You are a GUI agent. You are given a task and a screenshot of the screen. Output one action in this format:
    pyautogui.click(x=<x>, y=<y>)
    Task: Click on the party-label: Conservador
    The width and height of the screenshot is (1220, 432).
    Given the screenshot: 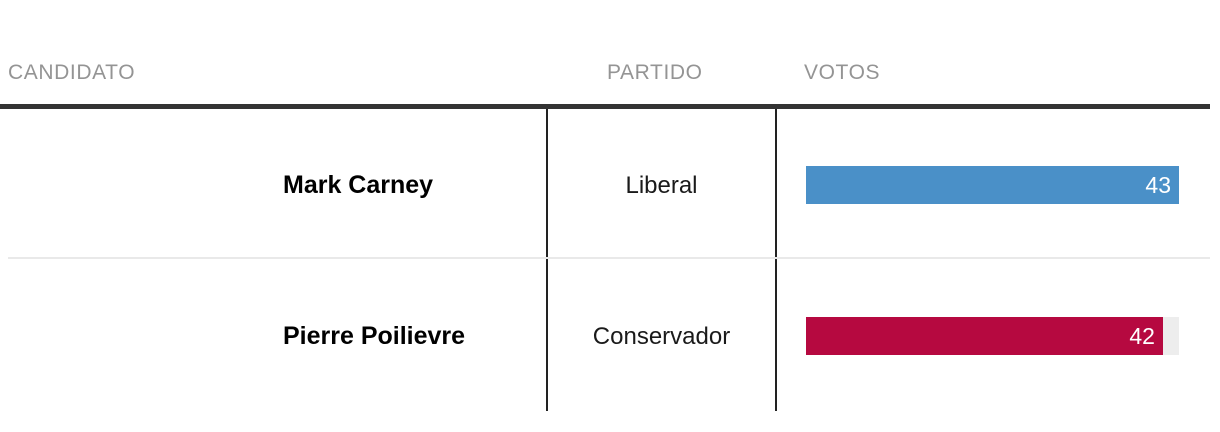 What is the action you would take?
    pyautogui.click(x=661, y=336)
    